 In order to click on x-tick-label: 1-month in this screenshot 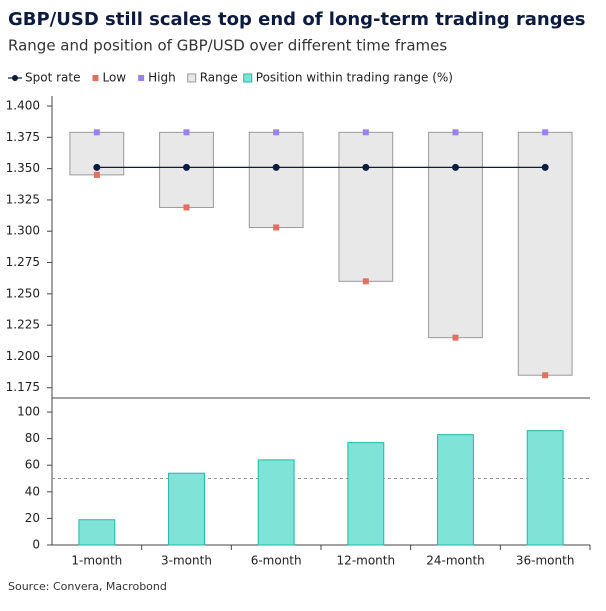, I will do `click(96, 561)`.